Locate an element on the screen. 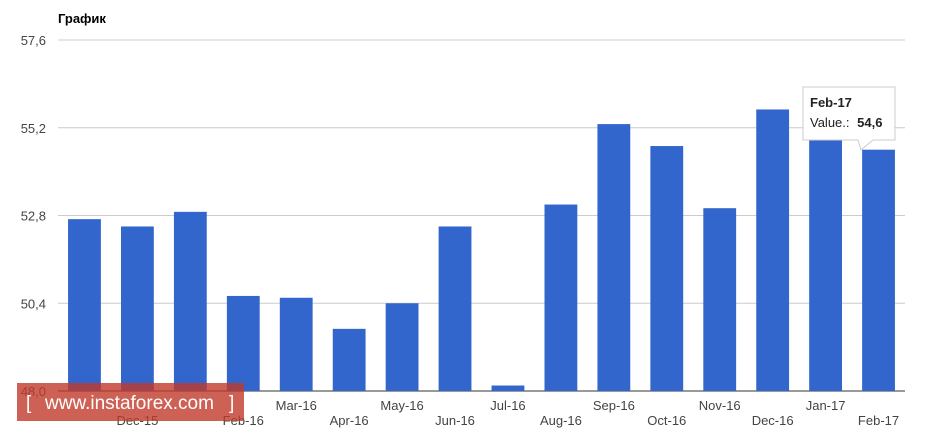 Image resolution: width=936 pixels, height=435 pixels. x-tick-label: Aug-16 is located at coordinates (561, 420).